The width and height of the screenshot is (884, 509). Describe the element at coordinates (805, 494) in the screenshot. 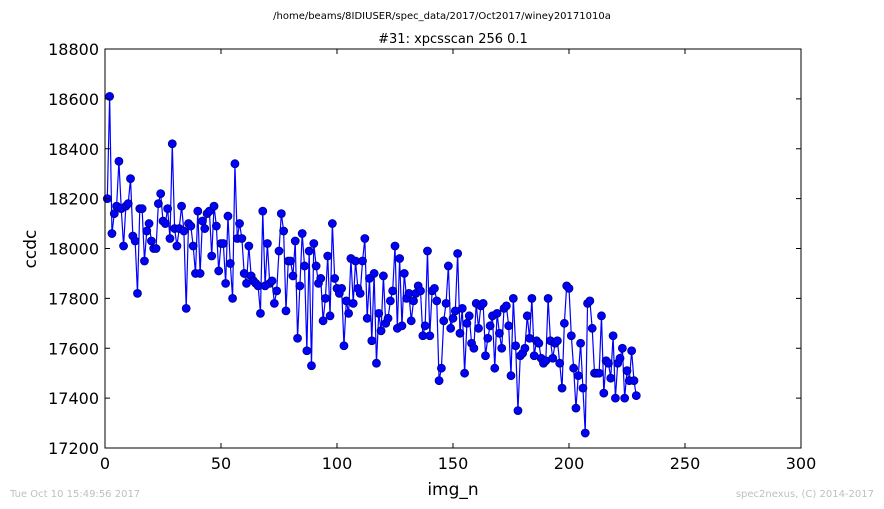

I see `footer-credit: spec2nexus, (C) 2014-2017` at that location.